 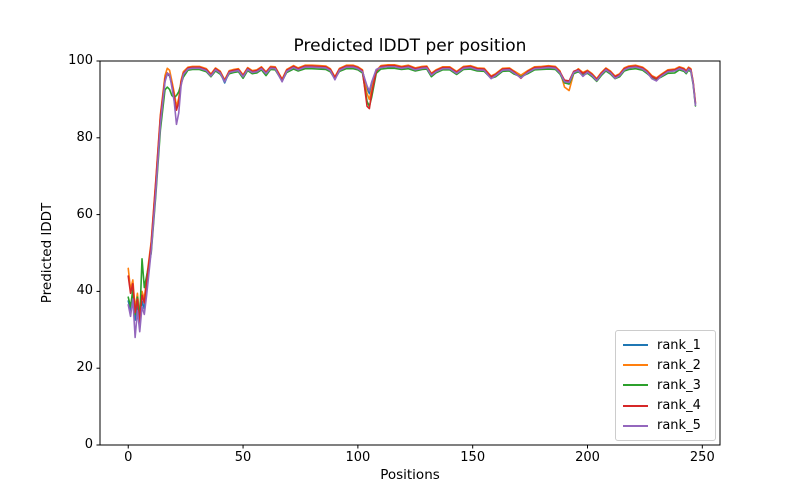 I want to click on legend-item-rank_4: rank_4, so click(x=665, y=406).